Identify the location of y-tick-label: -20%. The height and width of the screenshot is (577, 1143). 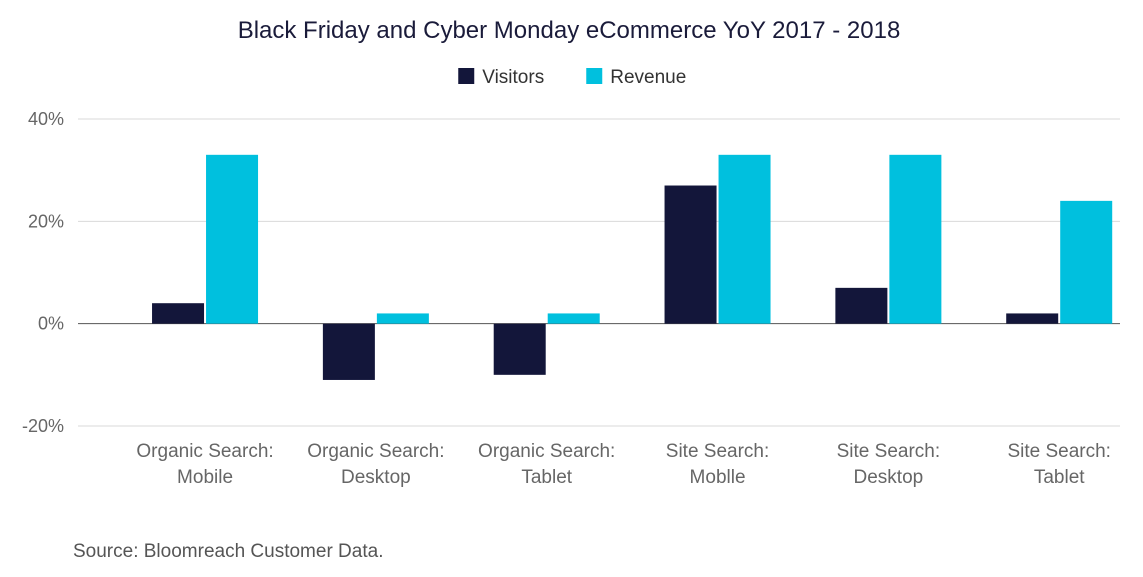
(43, 426).